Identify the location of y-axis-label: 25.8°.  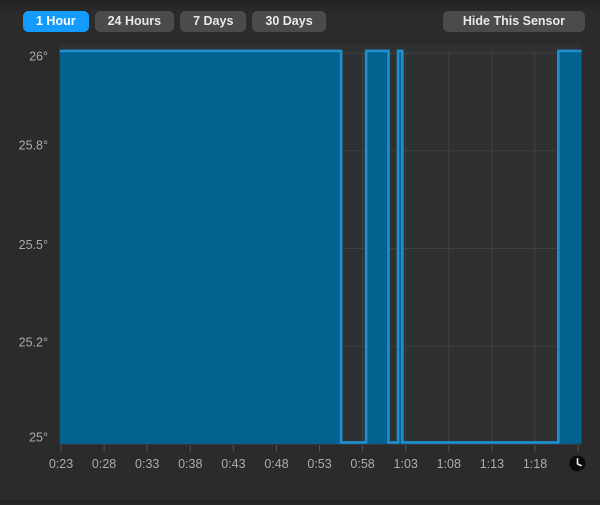
(33, 146).